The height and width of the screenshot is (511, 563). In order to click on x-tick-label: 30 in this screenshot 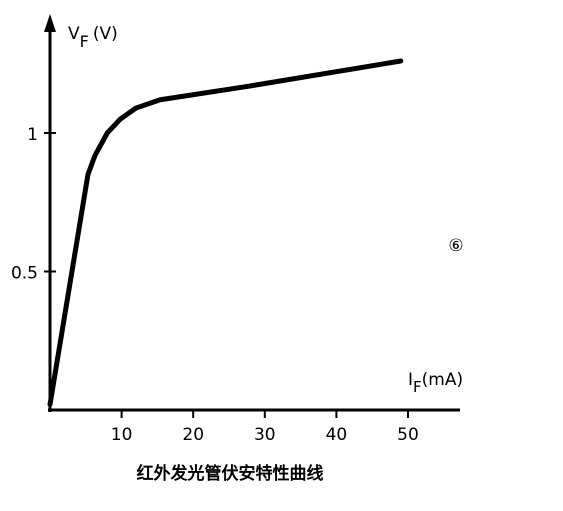, I will do `click(265, 435)`.